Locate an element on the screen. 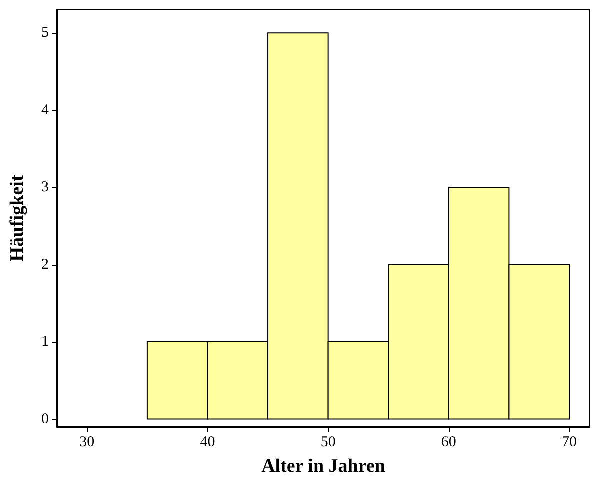 The image size is (593, 481). x-axis-title: Alter in Jahren is located at coordinates (324, 466).